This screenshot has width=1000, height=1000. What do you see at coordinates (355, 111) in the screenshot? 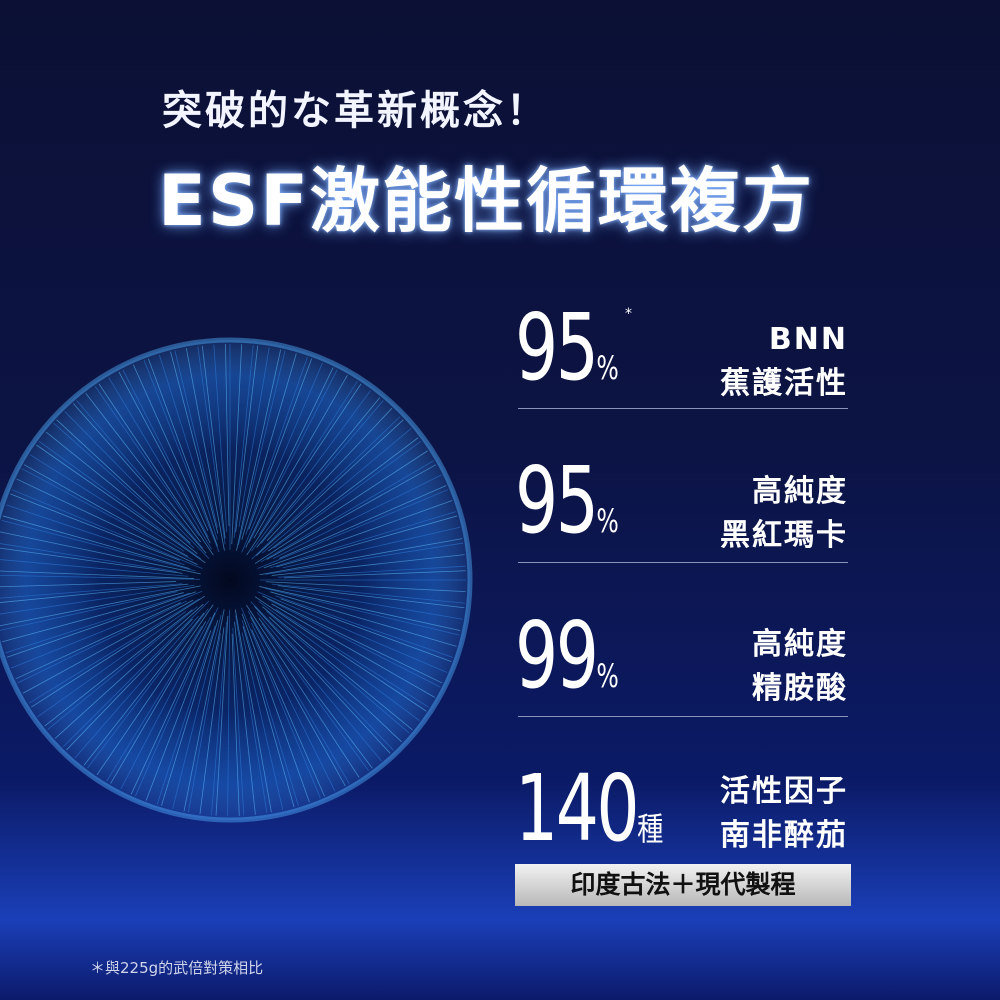
I see `subtitle: 突破的な革新概念！` at bounding box center [355, 111].